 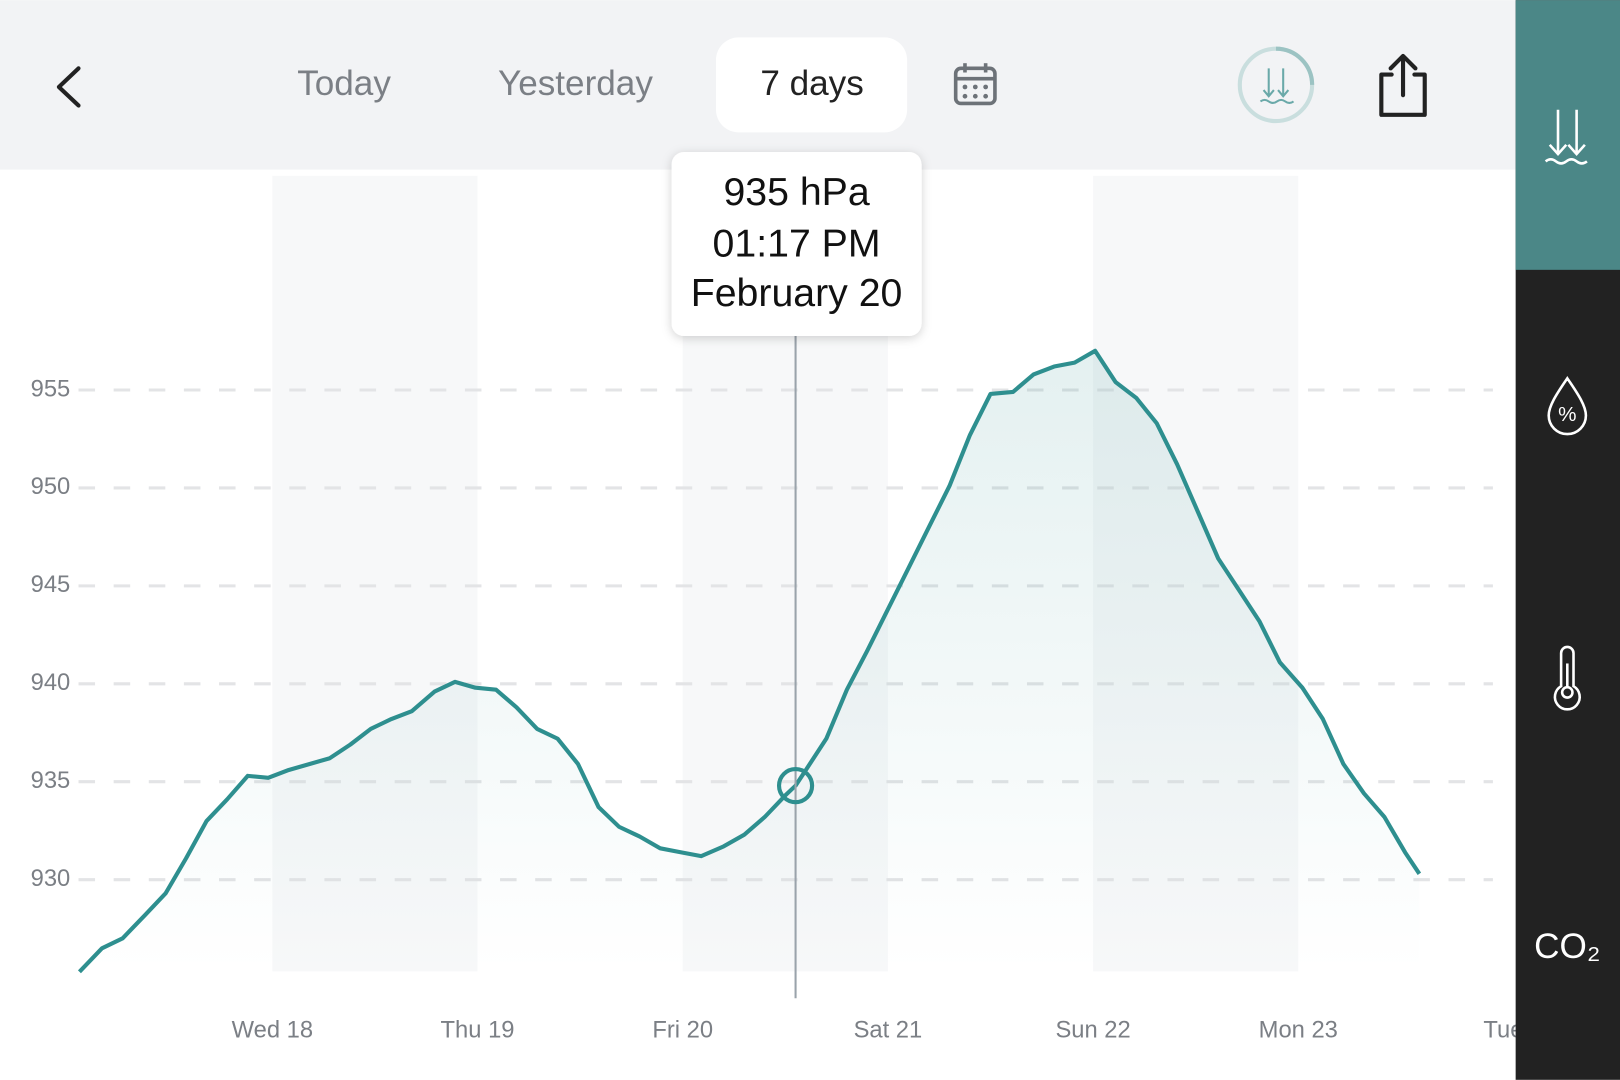 I want to click on tab-7days: 7 days, so click(x=811, y=83).